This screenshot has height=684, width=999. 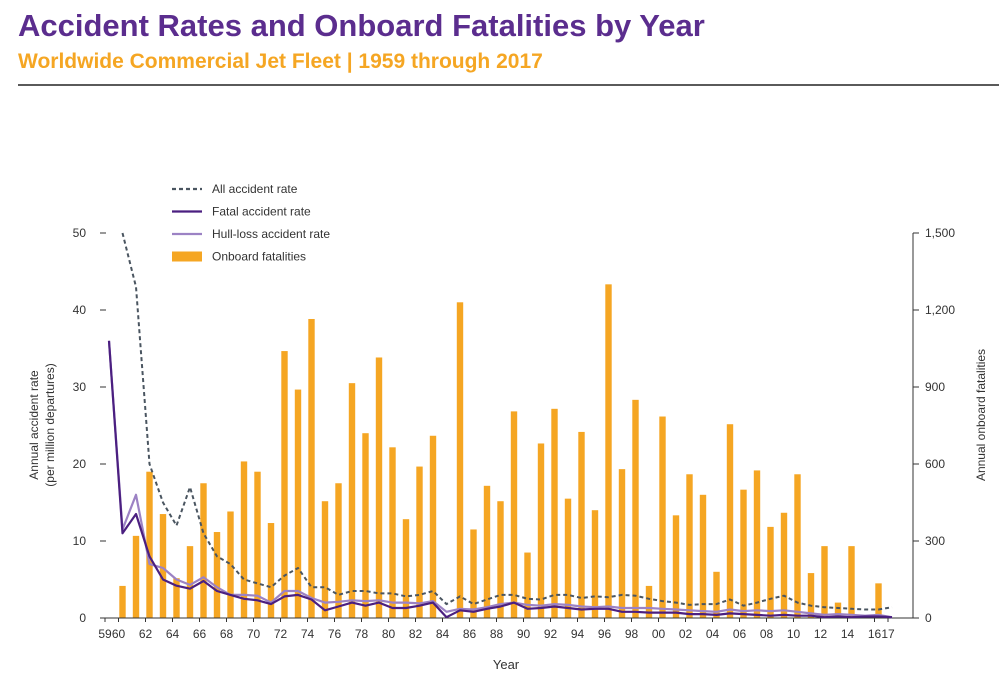 I want to click on x-tick-label: 84, so click(x=443, y=634).